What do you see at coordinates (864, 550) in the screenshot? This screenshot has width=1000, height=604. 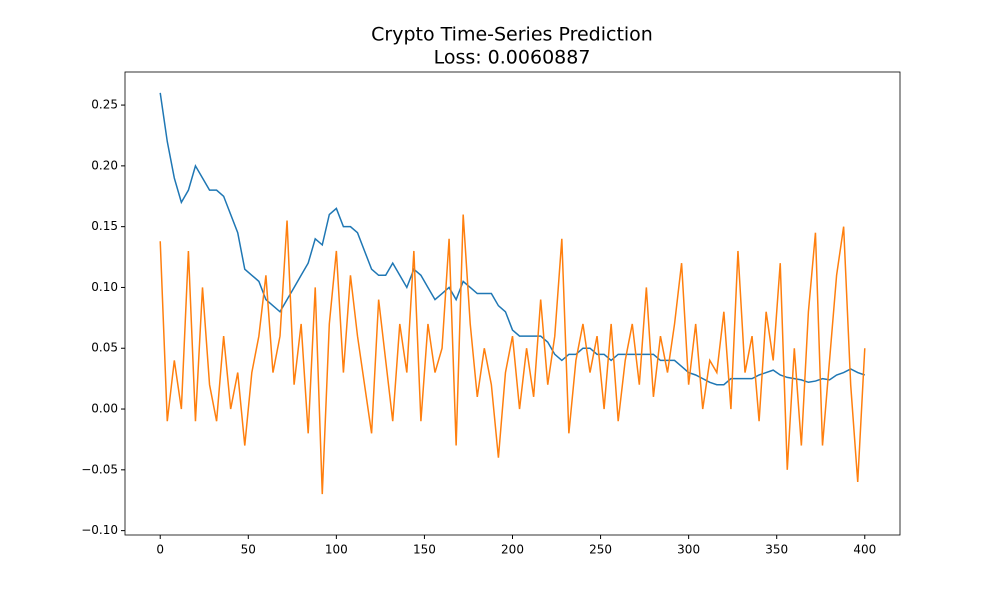 I see `x-tick-label: 400` at bounding box center [864, 550].